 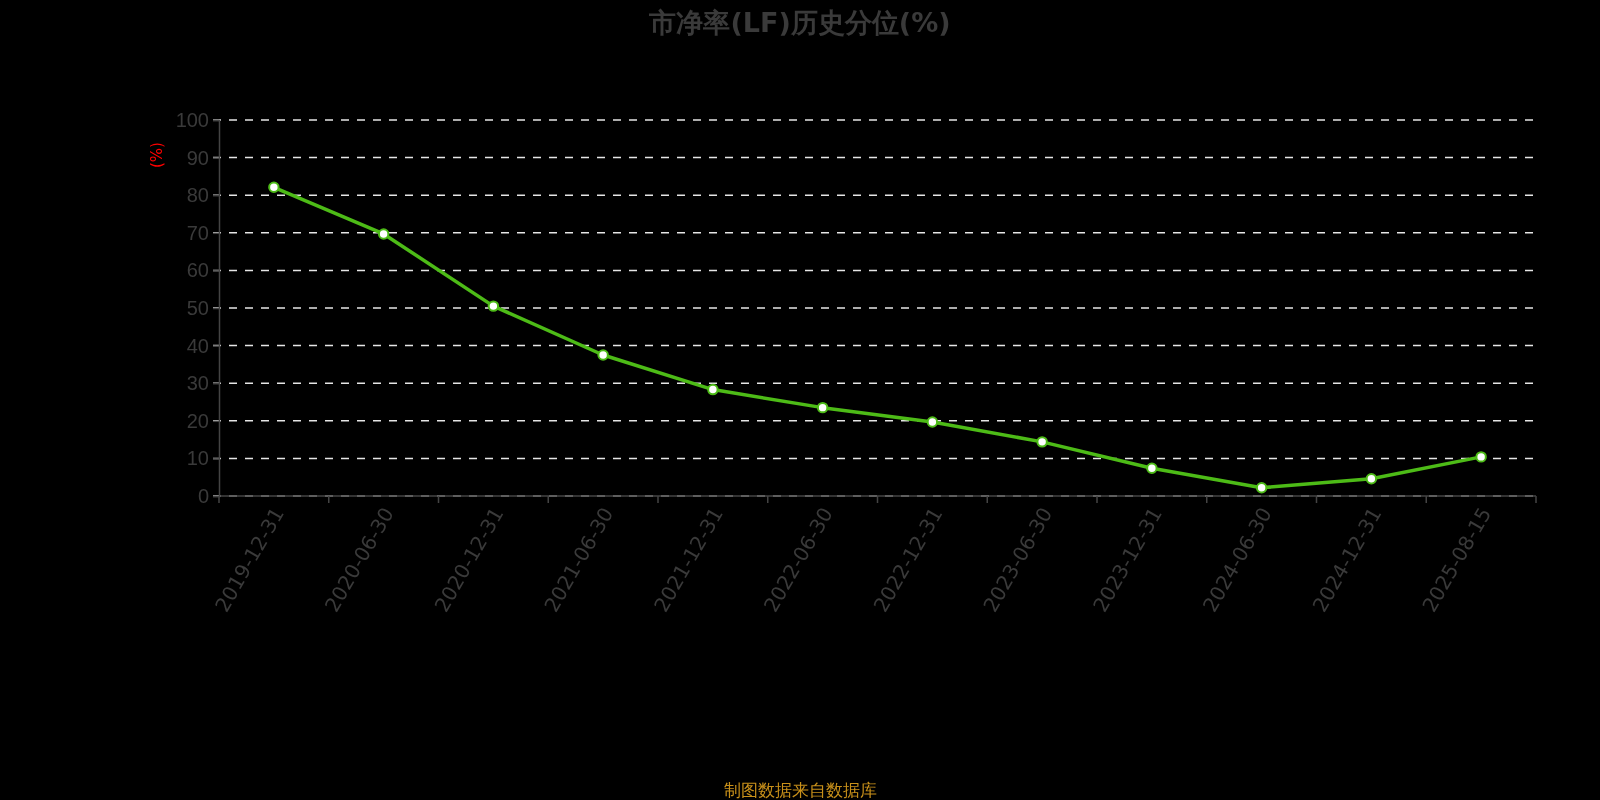 What do you see at coordinates (197, 345) in the screenshot?
I see `y-tick-label: 40` at bounding box center [197, 345].